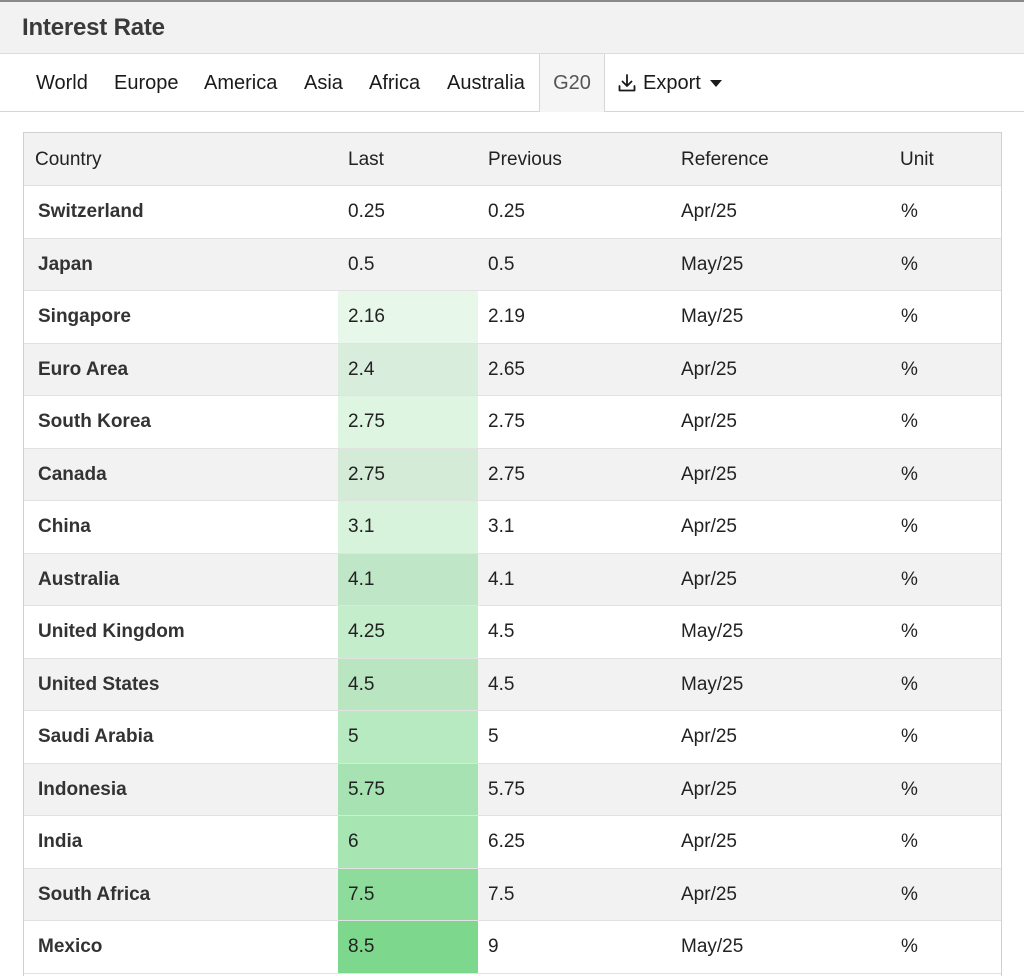 The image size is (1024, 976). Describe the element at coordinates (493, 946) in the screenshot. I see `previous-cell: 9` at that location.